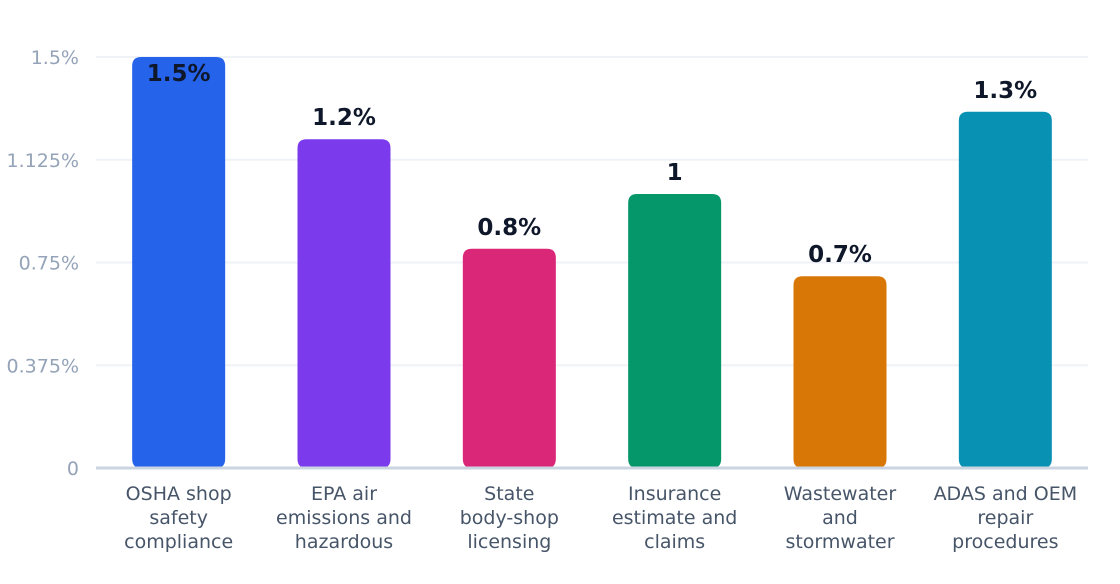  Describe the element at coordinates (1006, 494) in the screenshot. I see `x-category-label-line: ADAS and OEM` at that location.